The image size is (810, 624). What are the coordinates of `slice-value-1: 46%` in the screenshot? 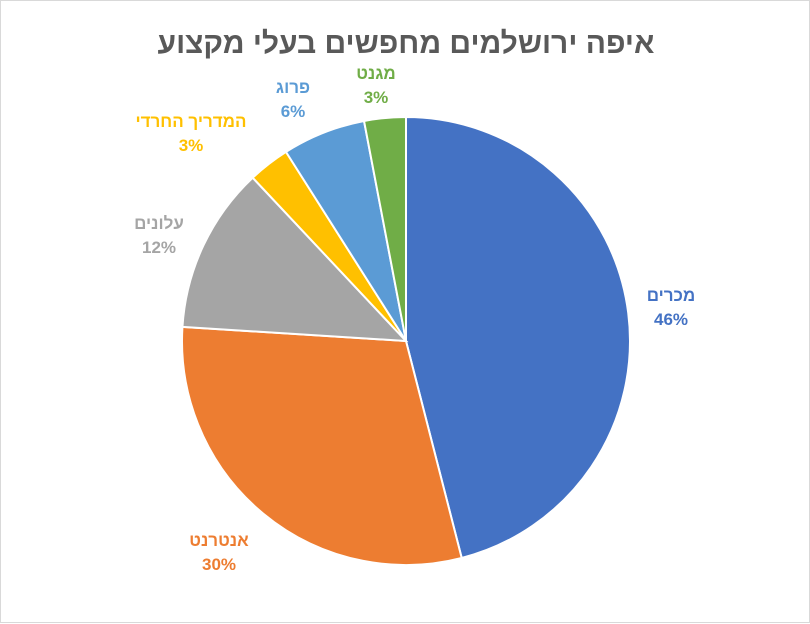 It's located at (671, 319).